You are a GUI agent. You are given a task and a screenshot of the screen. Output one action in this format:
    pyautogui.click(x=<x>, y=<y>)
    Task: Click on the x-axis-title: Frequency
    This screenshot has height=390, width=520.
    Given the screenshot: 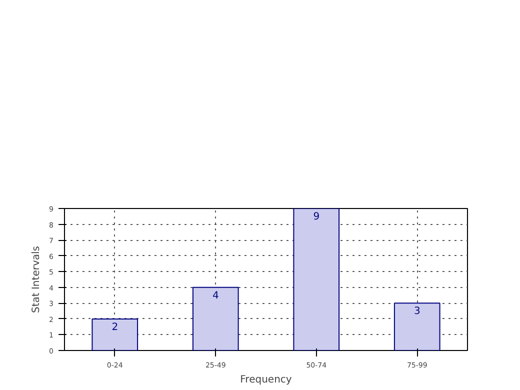 What is the action you would take?
    pyautogui.click(x=266, y=380)
    